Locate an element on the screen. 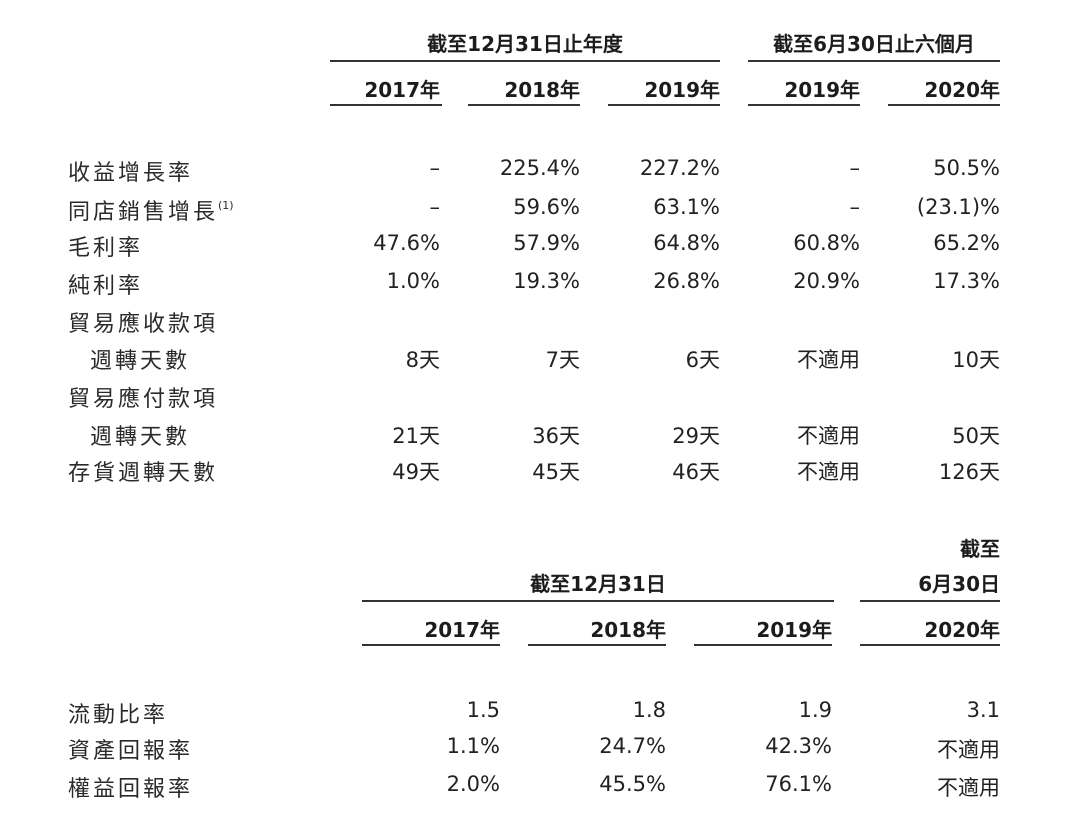 The width and height of the screenshot is (1080, 828). row-label-trade-payables: 貿易應付款項 is located at coordinates (143, 399).